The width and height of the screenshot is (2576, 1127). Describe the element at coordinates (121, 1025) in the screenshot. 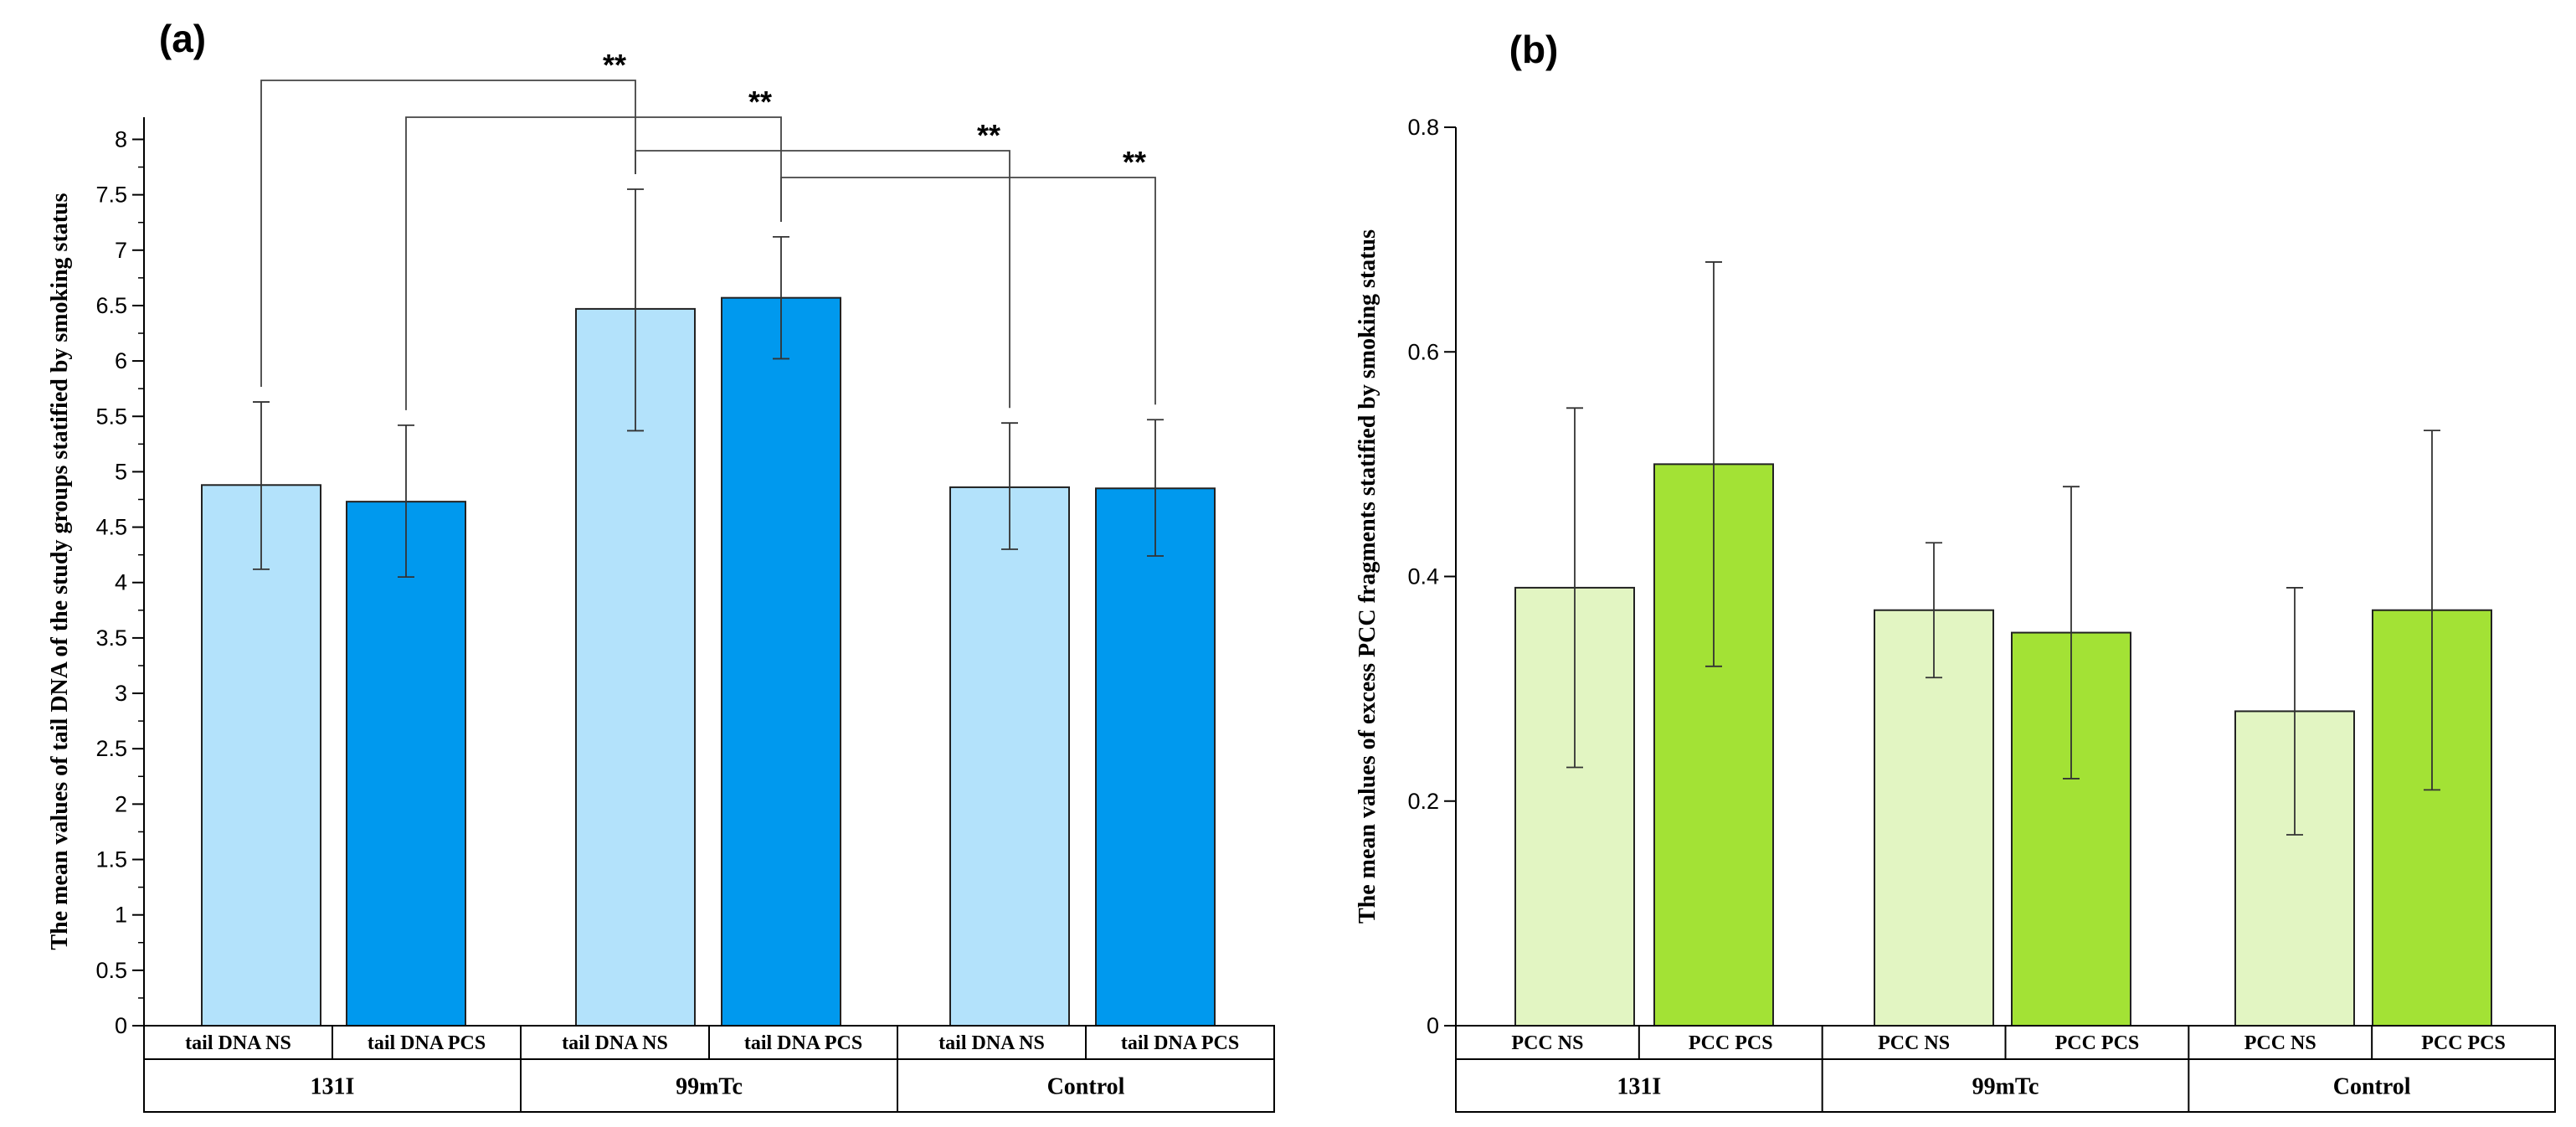

I see `y-tick-label-a: 0` at that location.